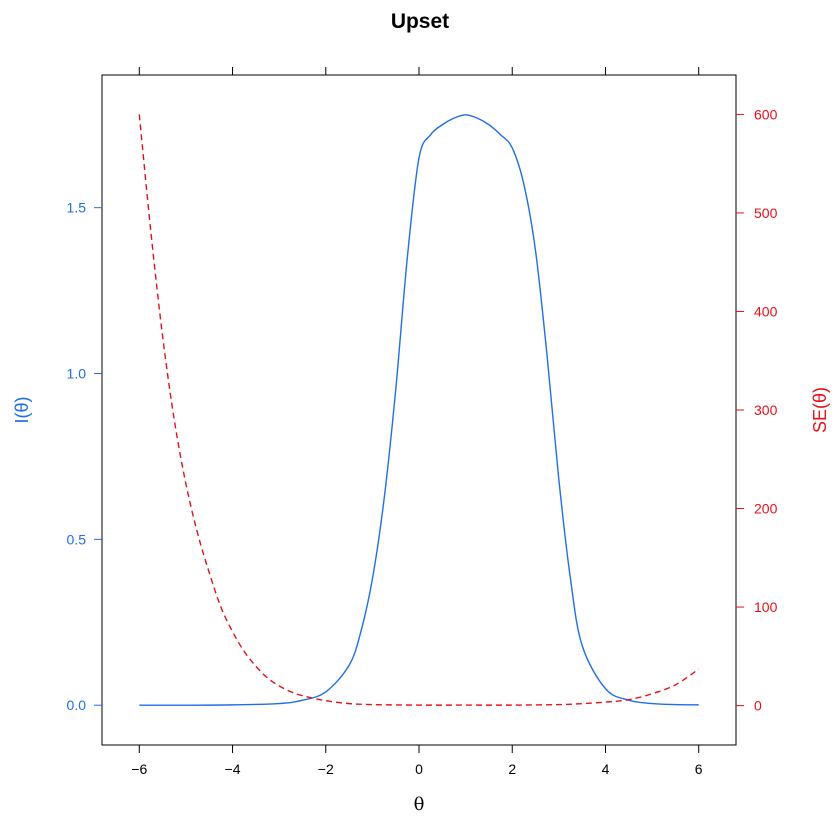 The height and width of the screenshot is (840, 840). Describe the element at coordinates (77, 539) in the screenshot. I see `y-tick-label-left: 0.5` at that location.